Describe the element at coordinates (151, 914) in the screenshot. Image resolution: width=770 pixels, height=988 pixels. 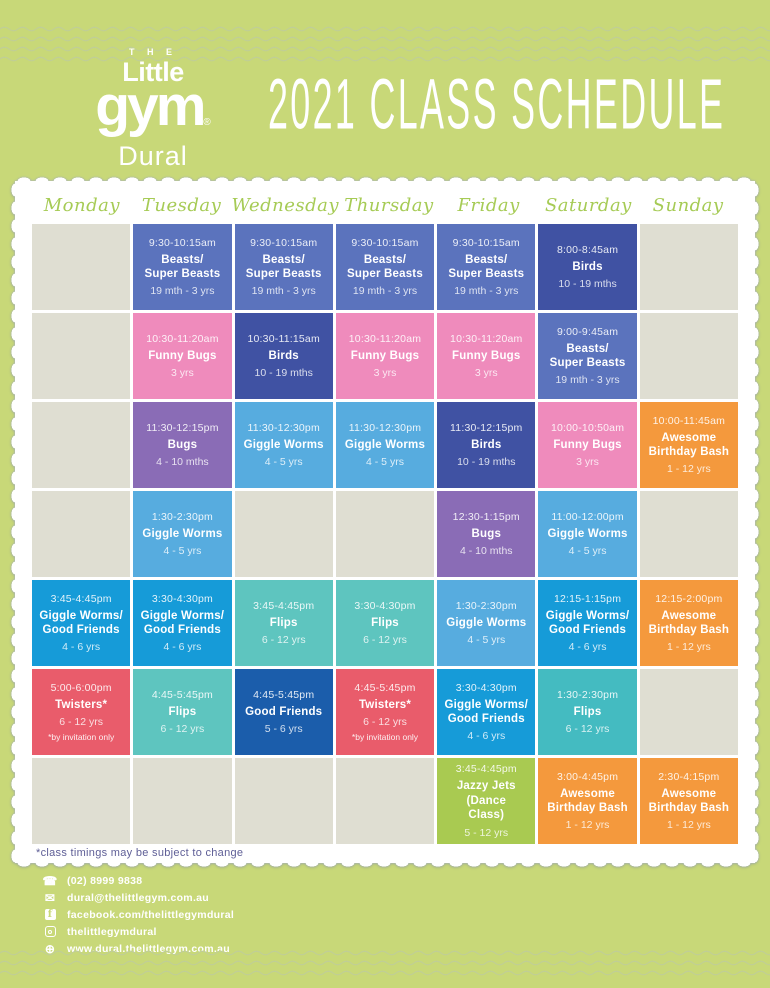
I see `contact-text: facebook.com/thelittlegymdural` at that location.